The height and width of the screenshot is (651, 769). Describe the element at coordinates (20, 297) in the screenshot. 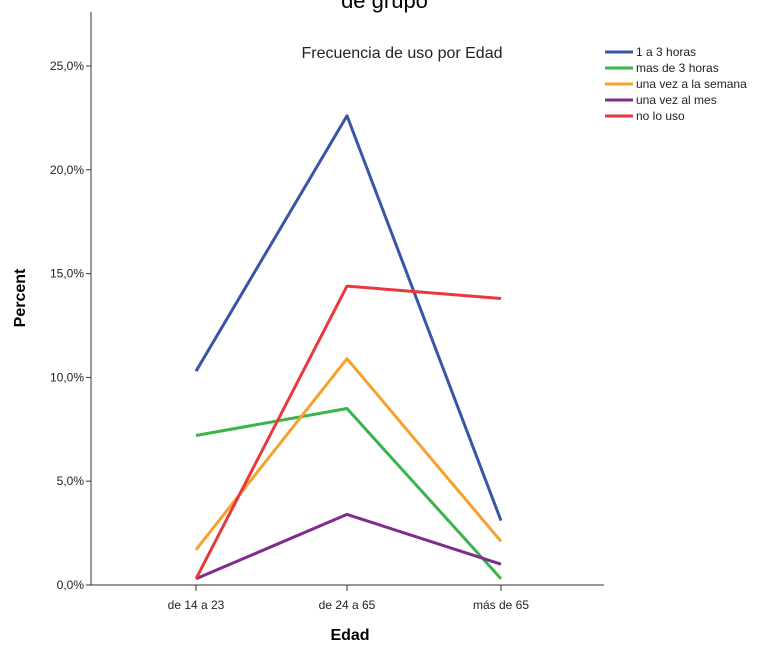

I see `y-axis-label: Percent` at that location.